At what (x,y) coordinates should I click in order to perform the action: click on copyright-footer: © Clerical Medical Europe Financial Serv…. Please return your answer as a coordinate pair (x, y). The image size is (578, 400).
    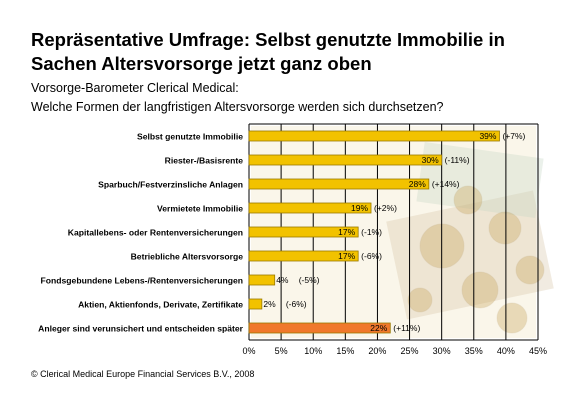
    Looking at the image, I should click on (143, 374).